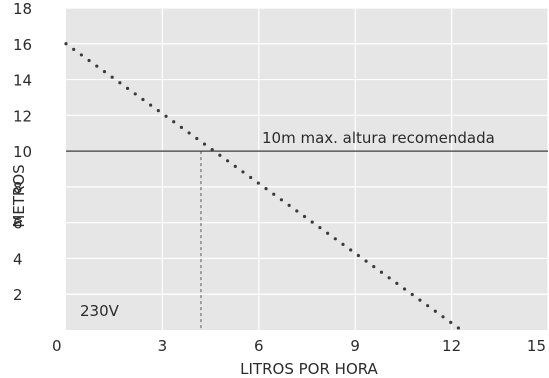 The image size is (549, 378). What do you see at coordinates (22, 81) in the screenshot?
I see `y-tick-label: 14` at bounding box center [22, 81].